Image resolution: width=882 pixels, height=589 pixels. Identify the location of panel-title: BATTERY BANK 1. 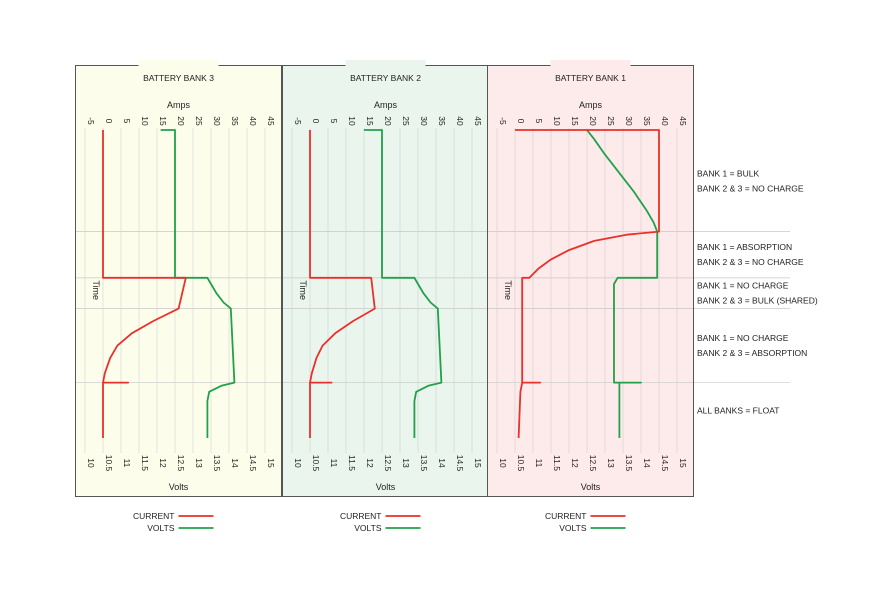
(590, 78).